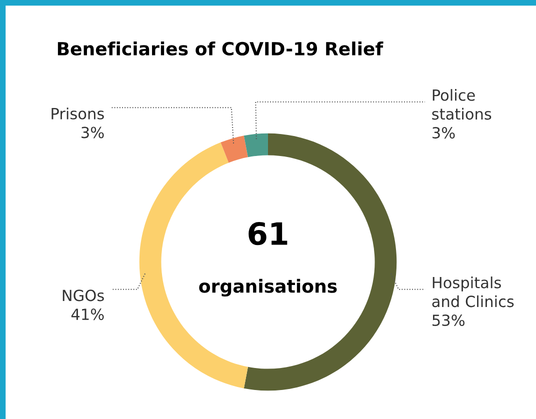 The image size is (536, 419). What do you see at coordinates (473, 292) in the screenshot?
I see `slice-label: Hospitals and Clinics` at bounding box center [473, 292].